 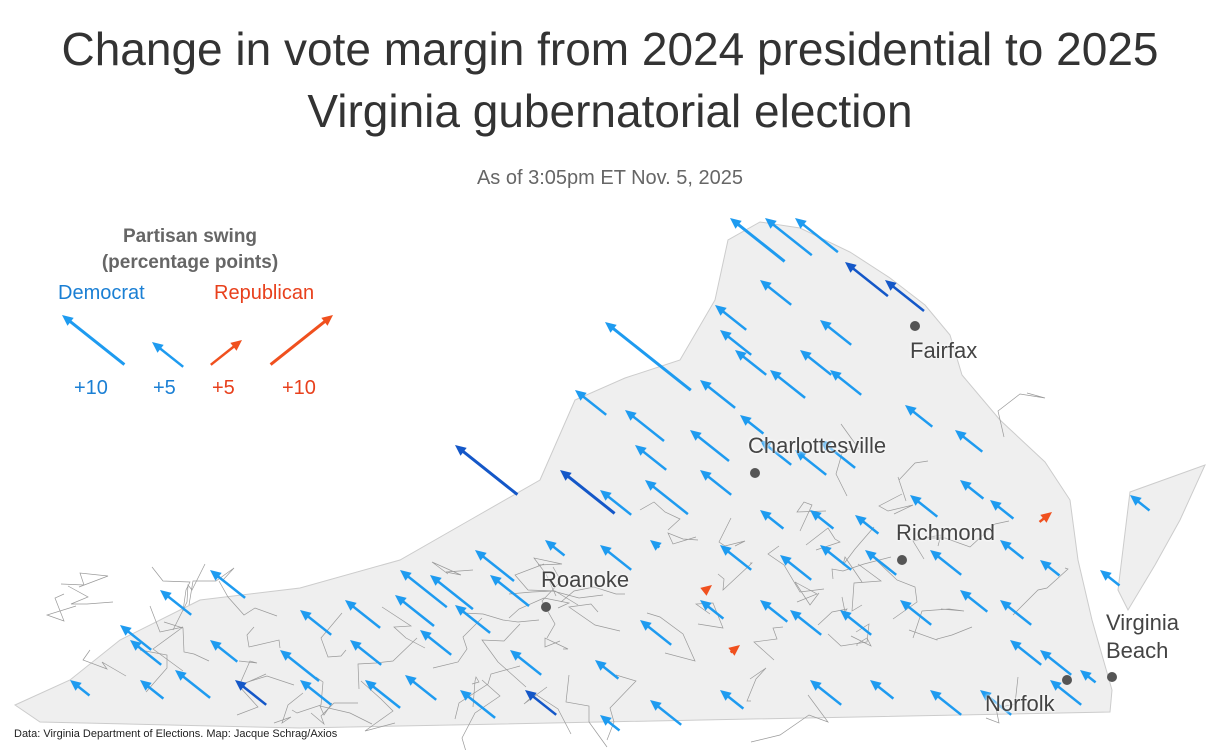 I want to click on eastern-shore, so click(x=1161, y=538).